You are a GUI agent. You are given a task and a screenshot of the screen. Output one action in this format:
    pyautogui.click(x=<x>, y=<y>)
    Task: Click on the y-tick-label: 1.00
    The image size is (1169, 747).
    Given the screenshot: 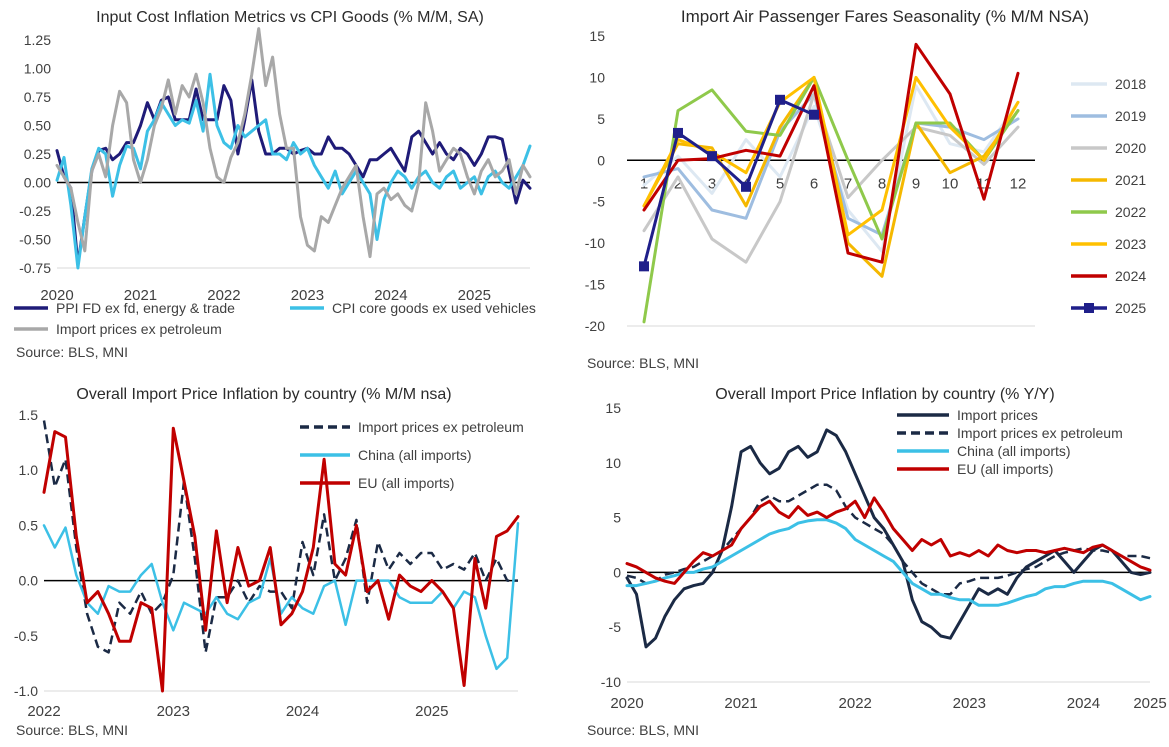 What is the action you would take?
    pyautogui.click(x=37, y=69)
    